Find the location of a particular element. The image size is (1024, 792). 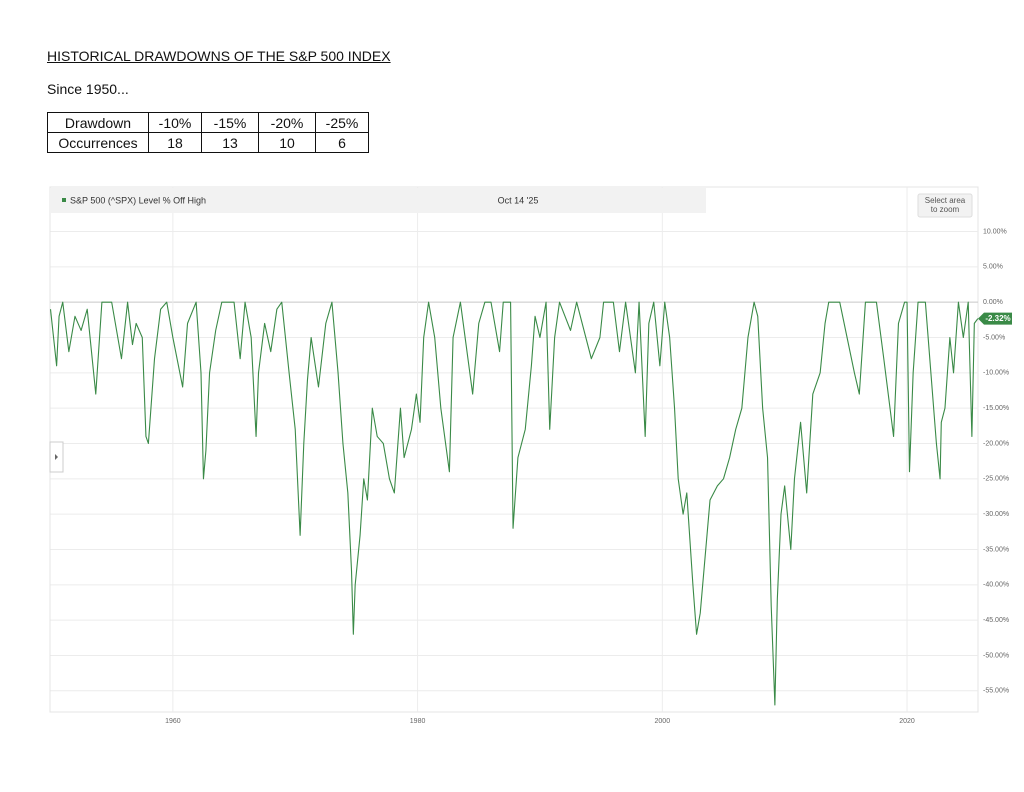

x-tick-label: 2020 is located at coordinates (907, 721).